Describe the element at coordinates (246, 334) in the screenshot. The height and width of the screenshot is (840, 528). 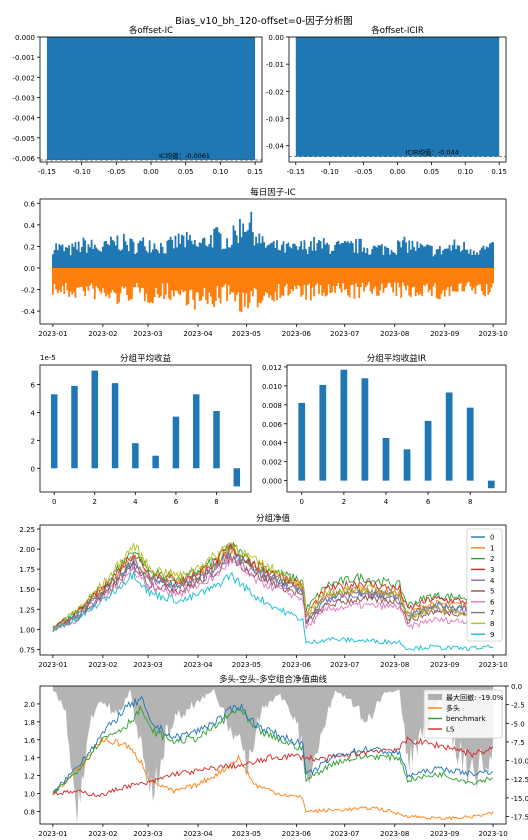
I see `daily-ic-xtick-label: 2023-05` at that location.